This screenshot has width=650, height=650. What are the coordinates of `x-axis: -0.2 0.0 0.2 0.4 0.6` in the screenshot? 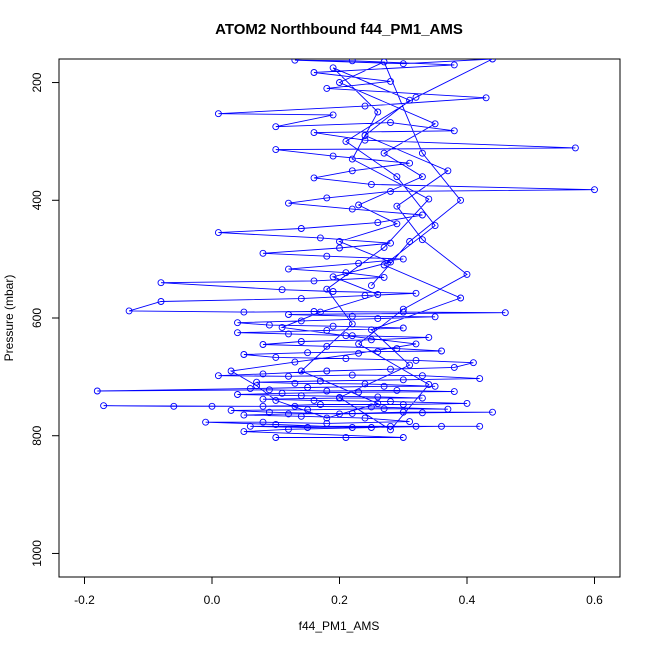 It's located at (338, 591).